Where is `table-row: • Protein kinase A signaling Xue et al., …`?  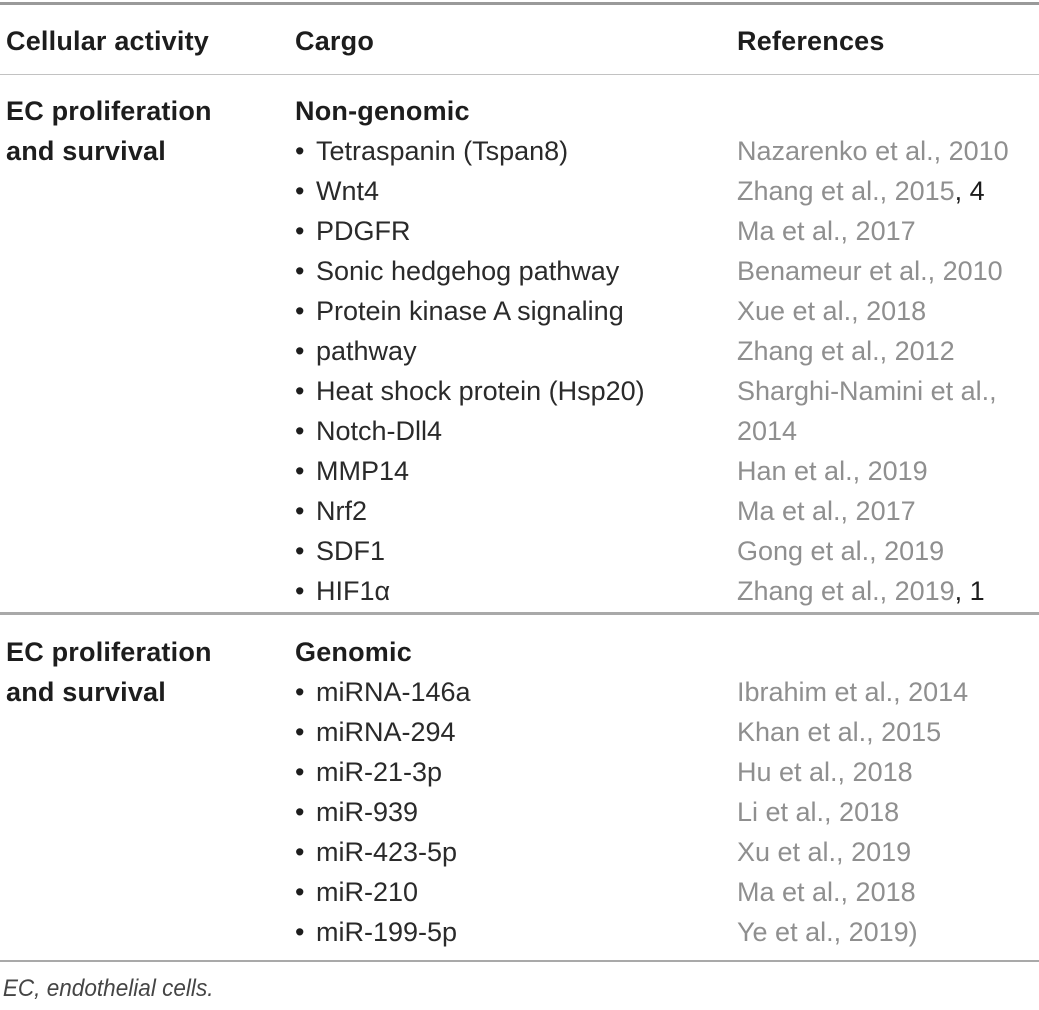
table-row: • Protein kinase A signaling Xue et al., … is located at coordinates (519, 311).